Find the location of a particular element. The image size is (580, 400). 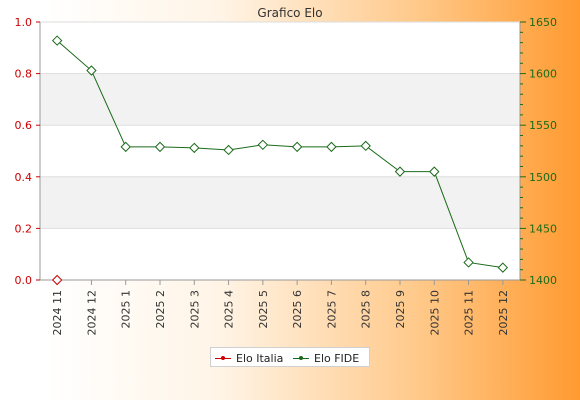

left-tick-label: 1.0 is located at coordinates (24, 22).